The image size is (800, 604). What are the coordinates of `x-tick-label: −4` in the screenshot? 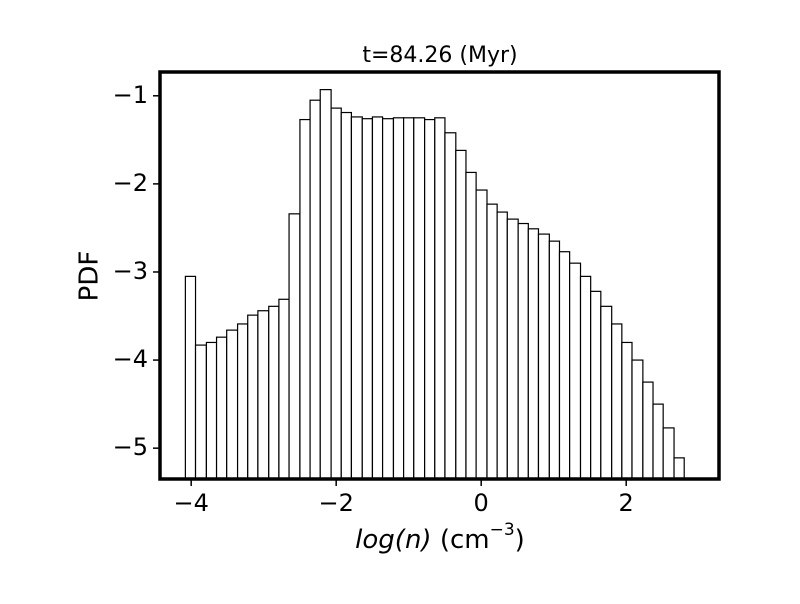 It's located at (190, 503).